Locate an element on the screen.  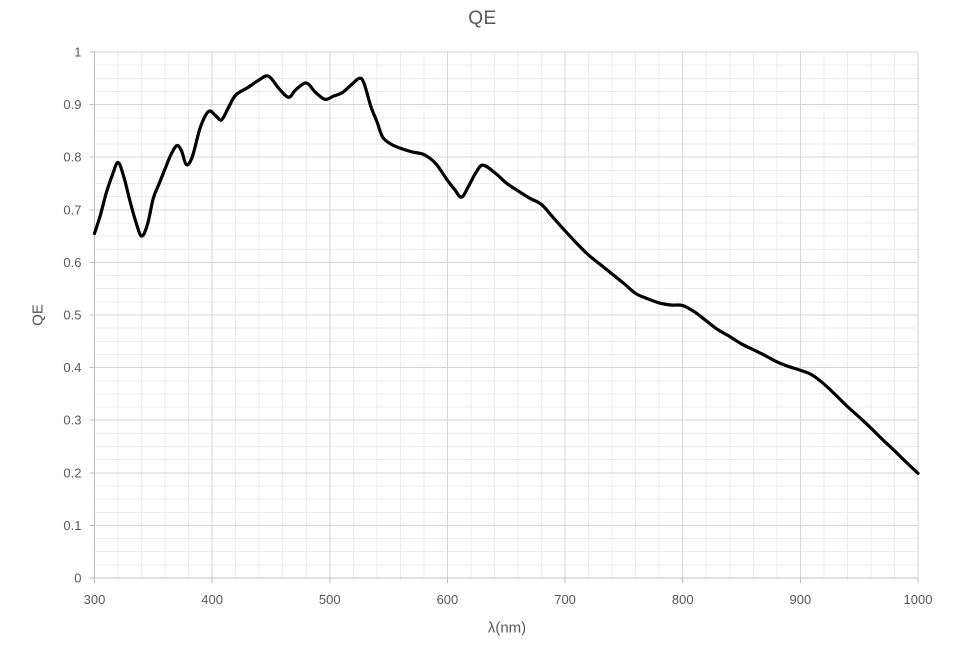
y-tick-label: 0.8 is located at coordinates (72, 157).